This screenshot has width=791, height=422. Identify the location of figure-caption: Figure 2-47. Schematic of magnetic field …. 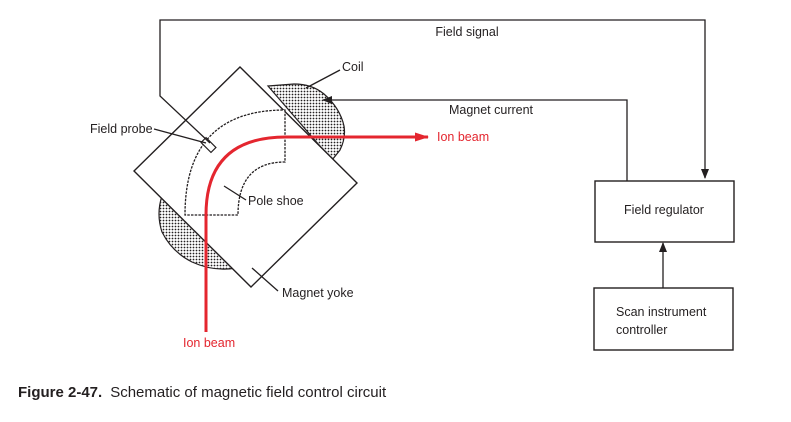
(202, 392).